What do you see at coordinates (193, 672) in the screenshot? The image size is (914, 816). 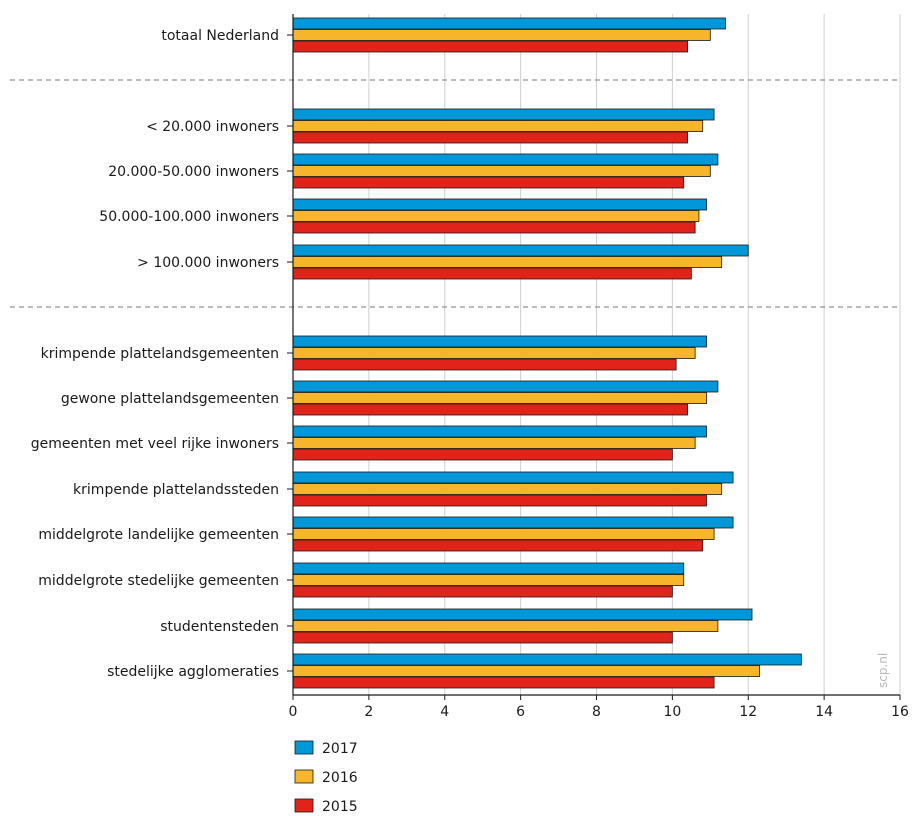 I see `category-label: stedelijke agglomeraties` at bounding box center [193, 672].